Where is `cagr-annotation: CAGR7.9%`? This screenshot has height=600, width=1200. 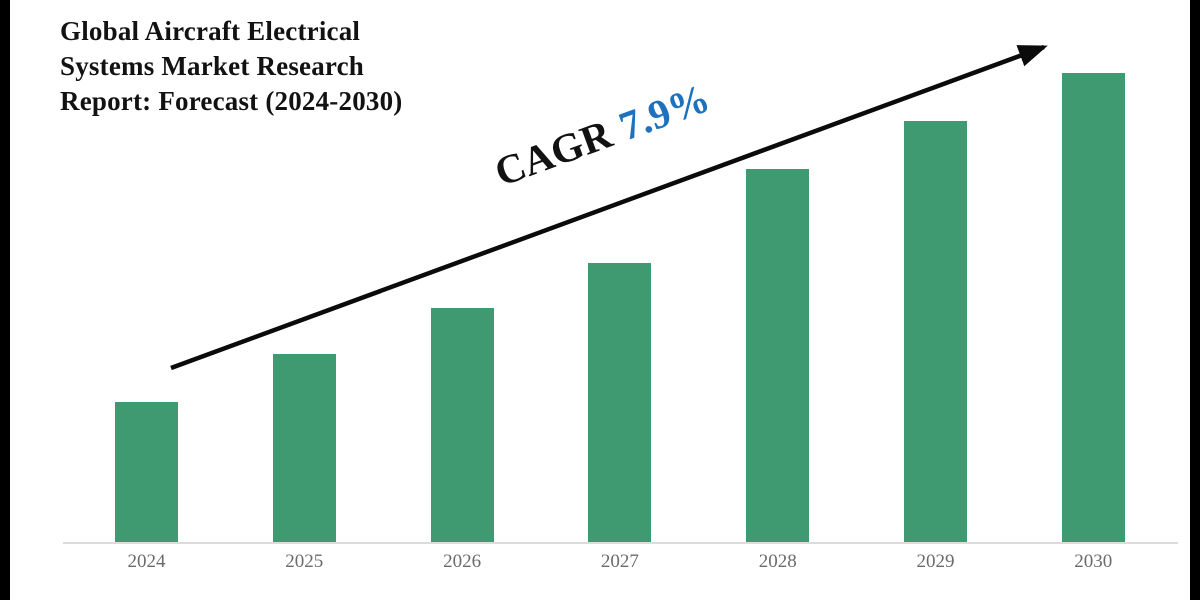
cagr-annotation: CAGR7.9% is located at coordinates (602, 134).